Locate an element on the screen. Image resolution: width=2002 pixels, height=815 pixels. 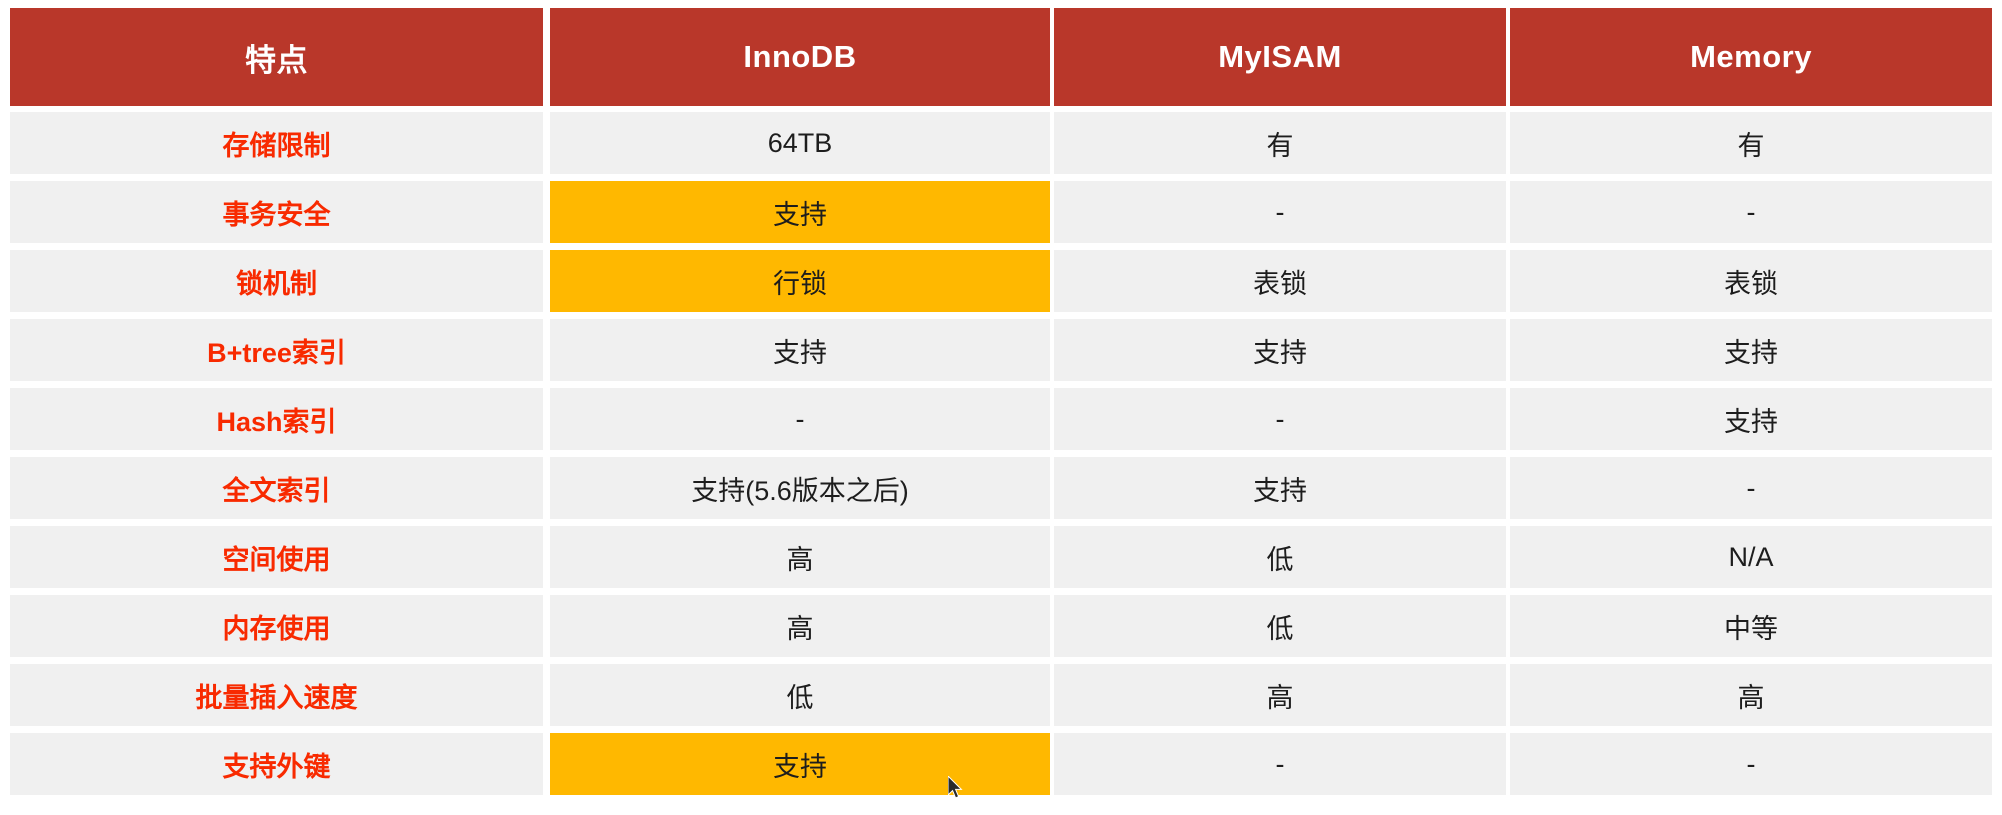
table-row: Hash索引 - - 支持 is located at coordinates (1001, 419).